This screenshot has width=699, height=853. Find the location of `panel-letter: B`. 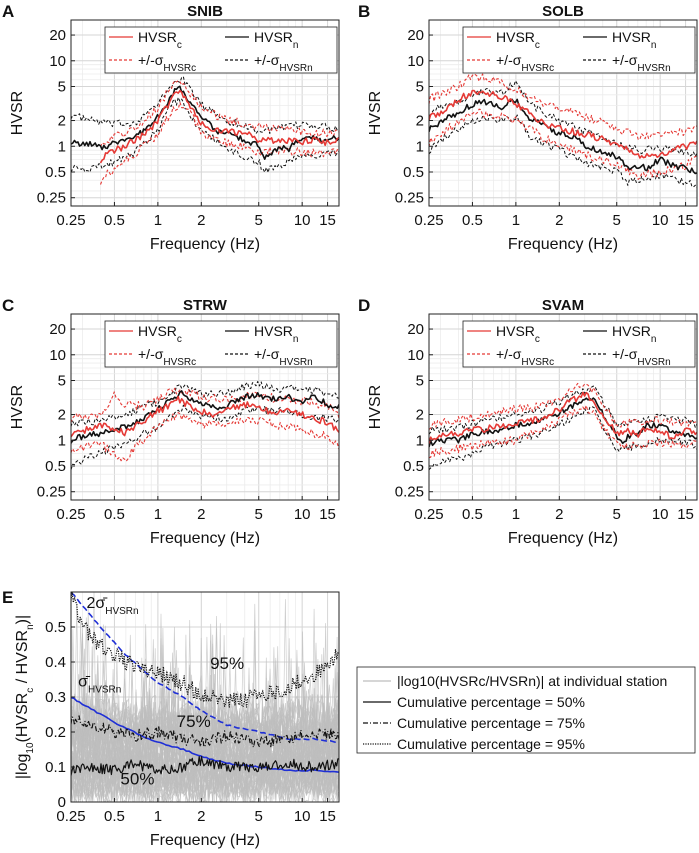

panel-letter: B is located at coordinates (364, 11).